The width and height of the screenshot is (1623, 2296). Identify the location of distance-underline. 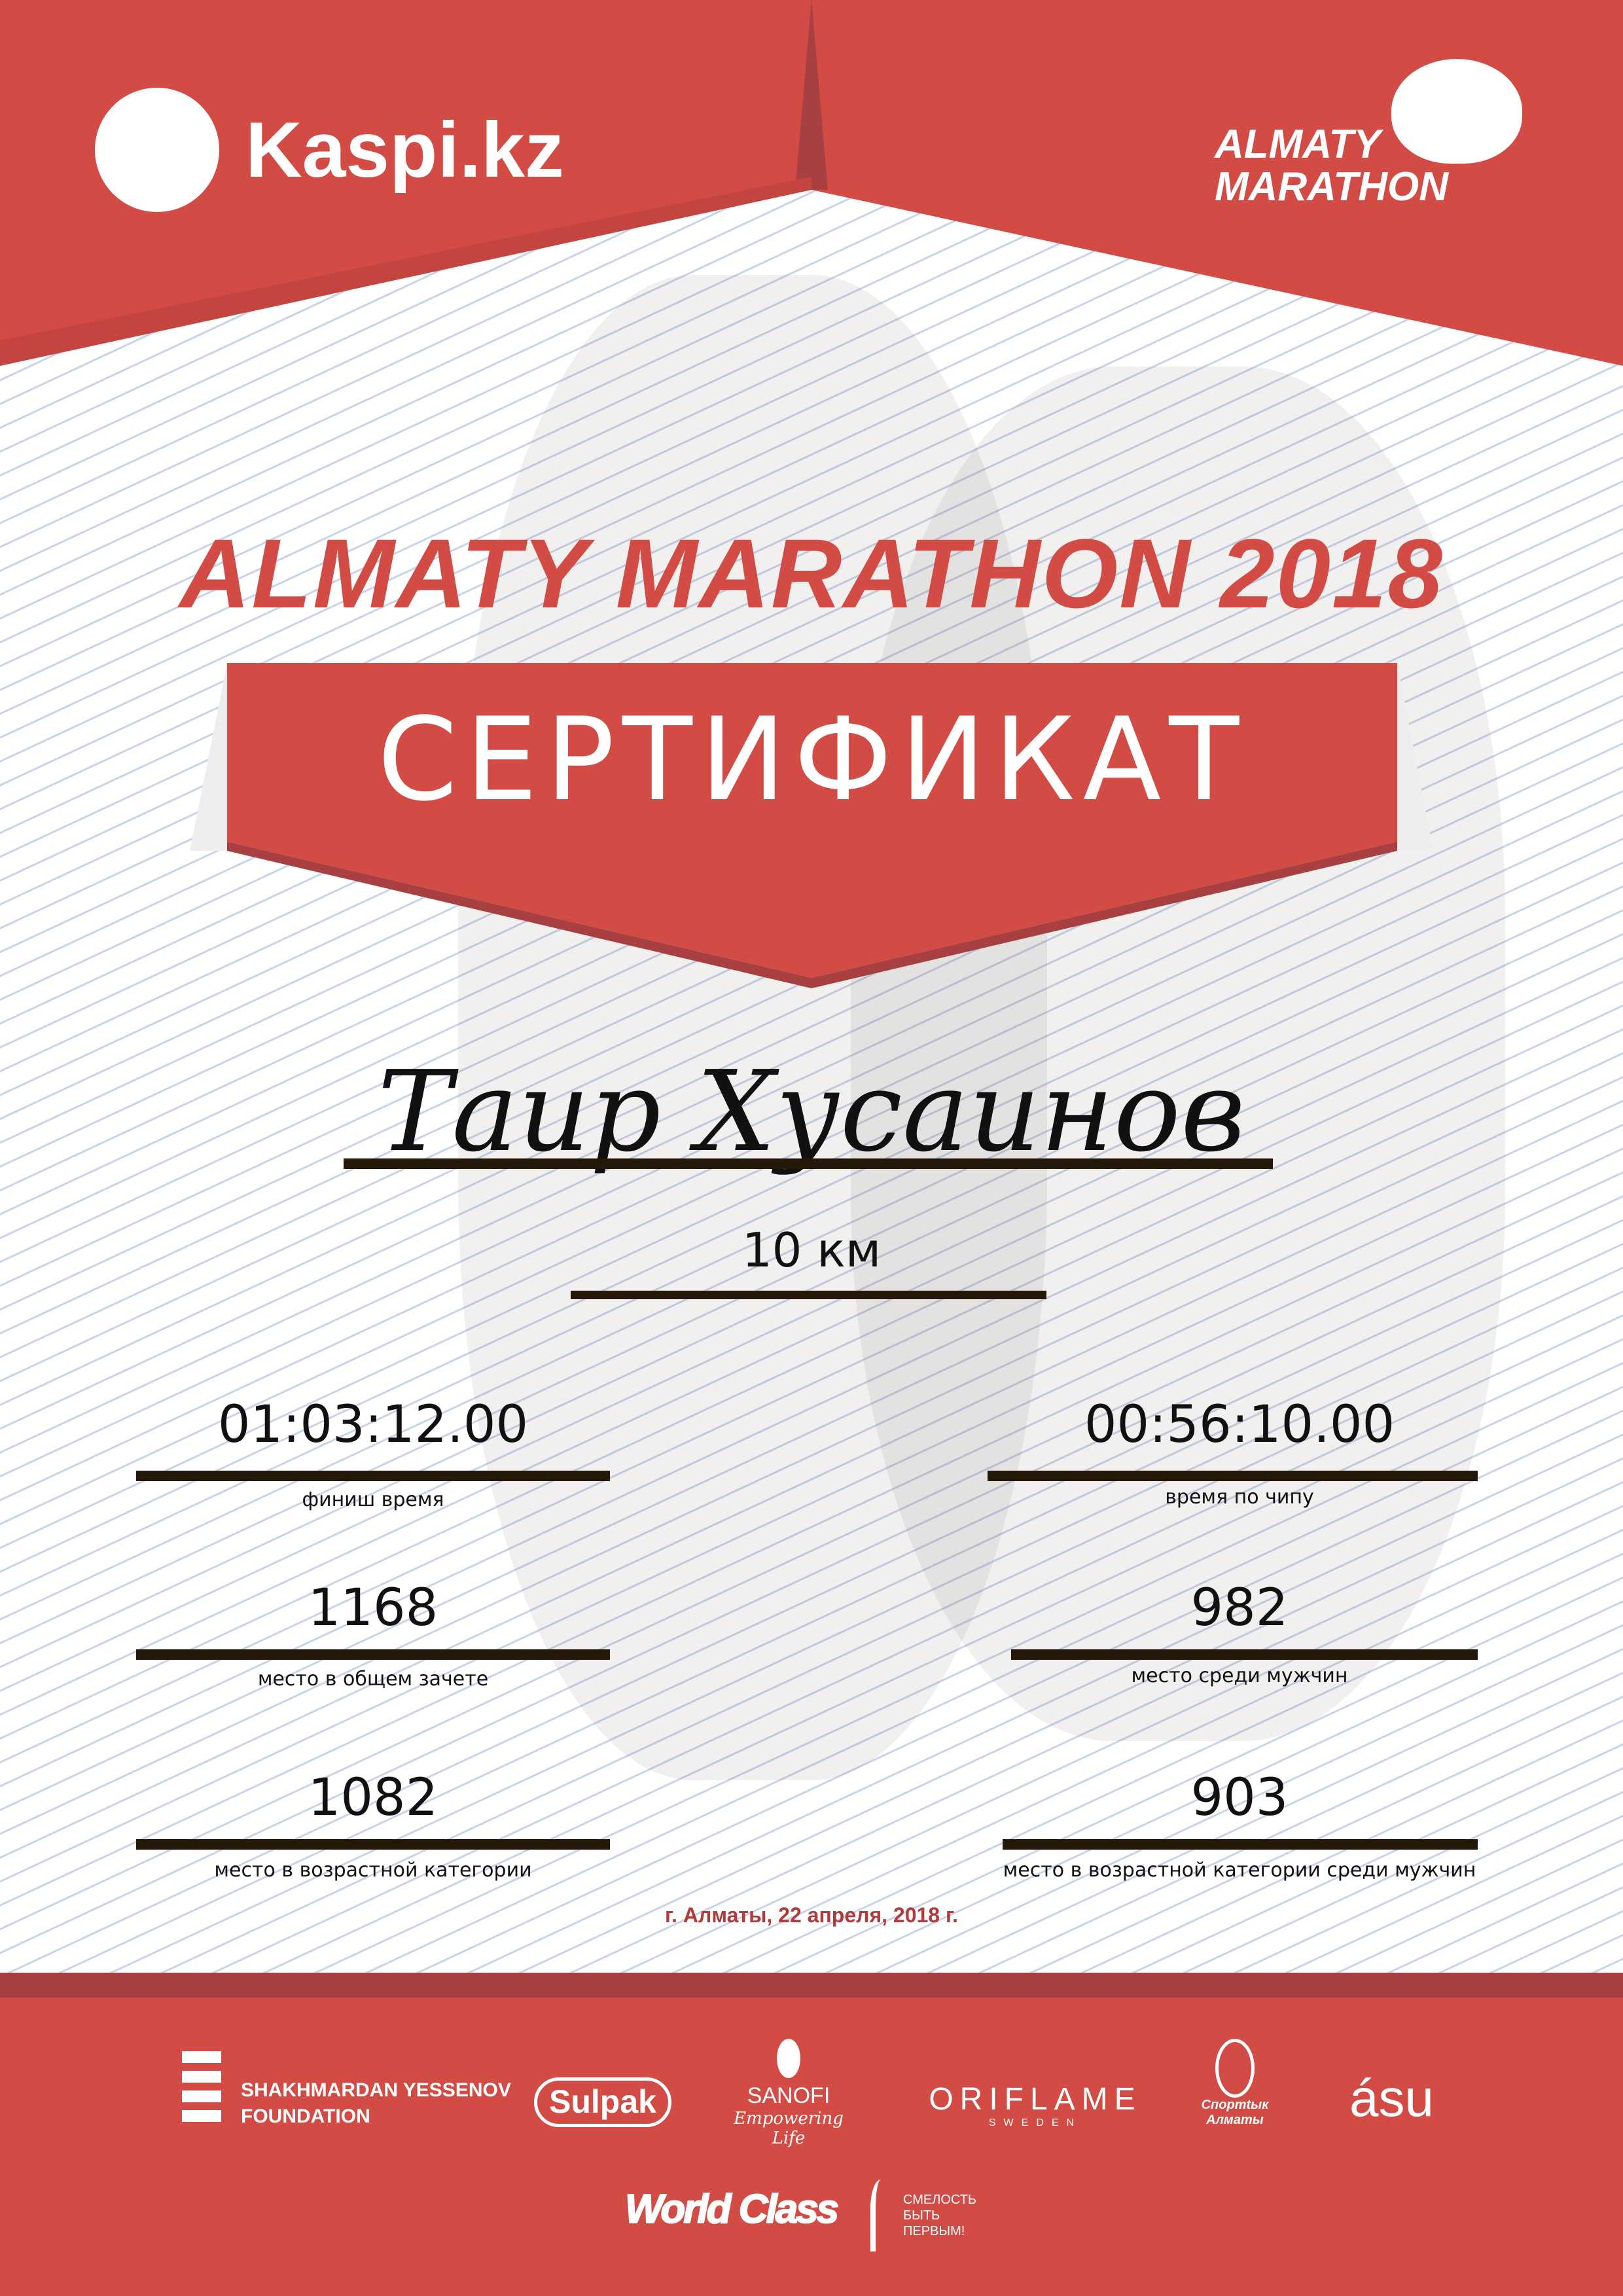
(808, 1295).